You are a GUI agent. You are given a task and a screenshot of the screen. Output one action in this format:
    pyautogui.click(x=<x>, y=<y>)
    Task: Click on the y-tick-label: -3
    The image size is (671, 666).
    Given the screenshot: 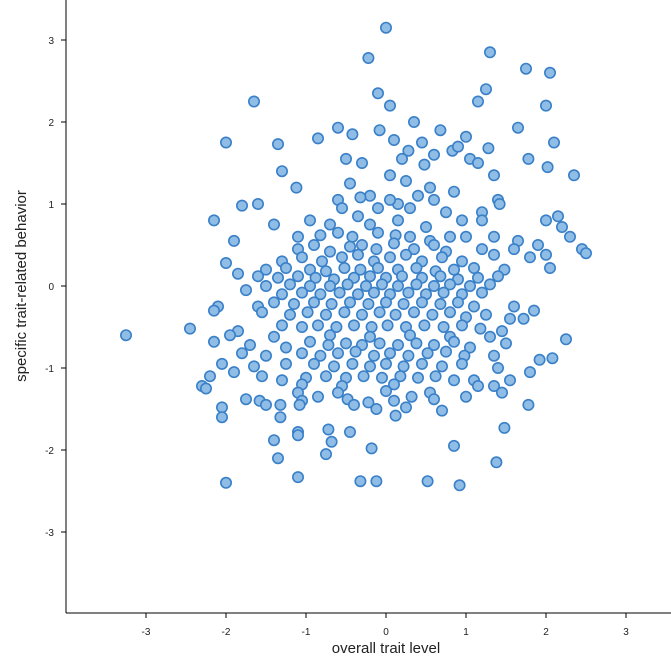 What is the action you would take?
    pyautogui.click(x=49, y=533)
    